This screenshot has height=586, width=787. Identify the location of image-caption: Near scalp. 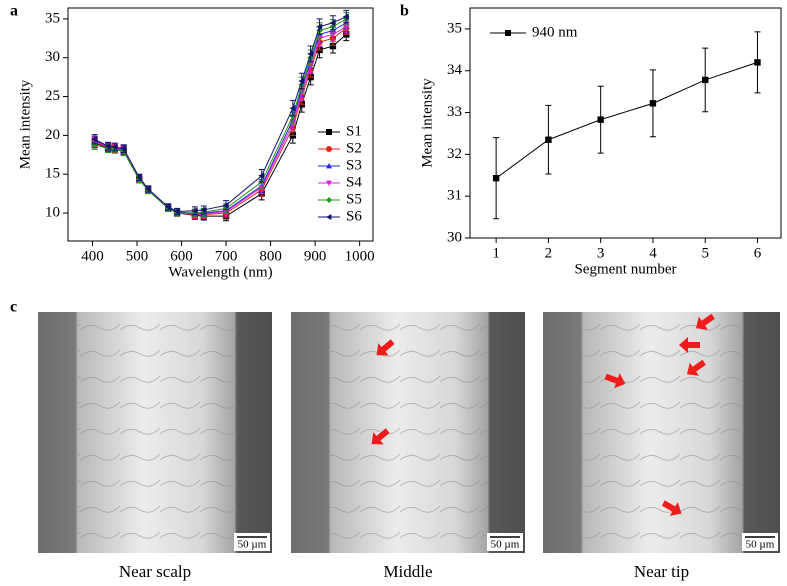
(155, 571).